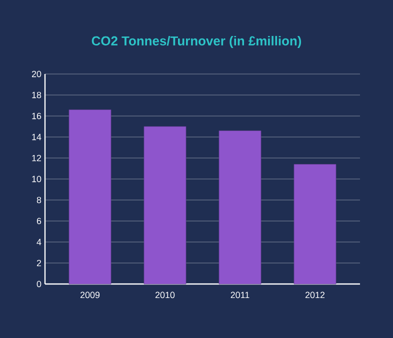  What do you see at coordinates (37, 74) in the screenshot?
I see `y-tick-label: 20` at bounding box center [37, 74].